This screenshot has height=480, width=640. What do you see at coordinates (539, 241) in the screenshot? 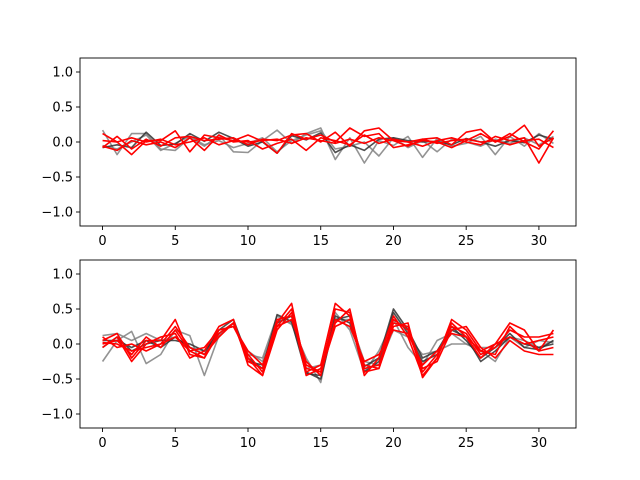
I see `top-x-tick-label-6: 30` at bounding box center [539, 241].